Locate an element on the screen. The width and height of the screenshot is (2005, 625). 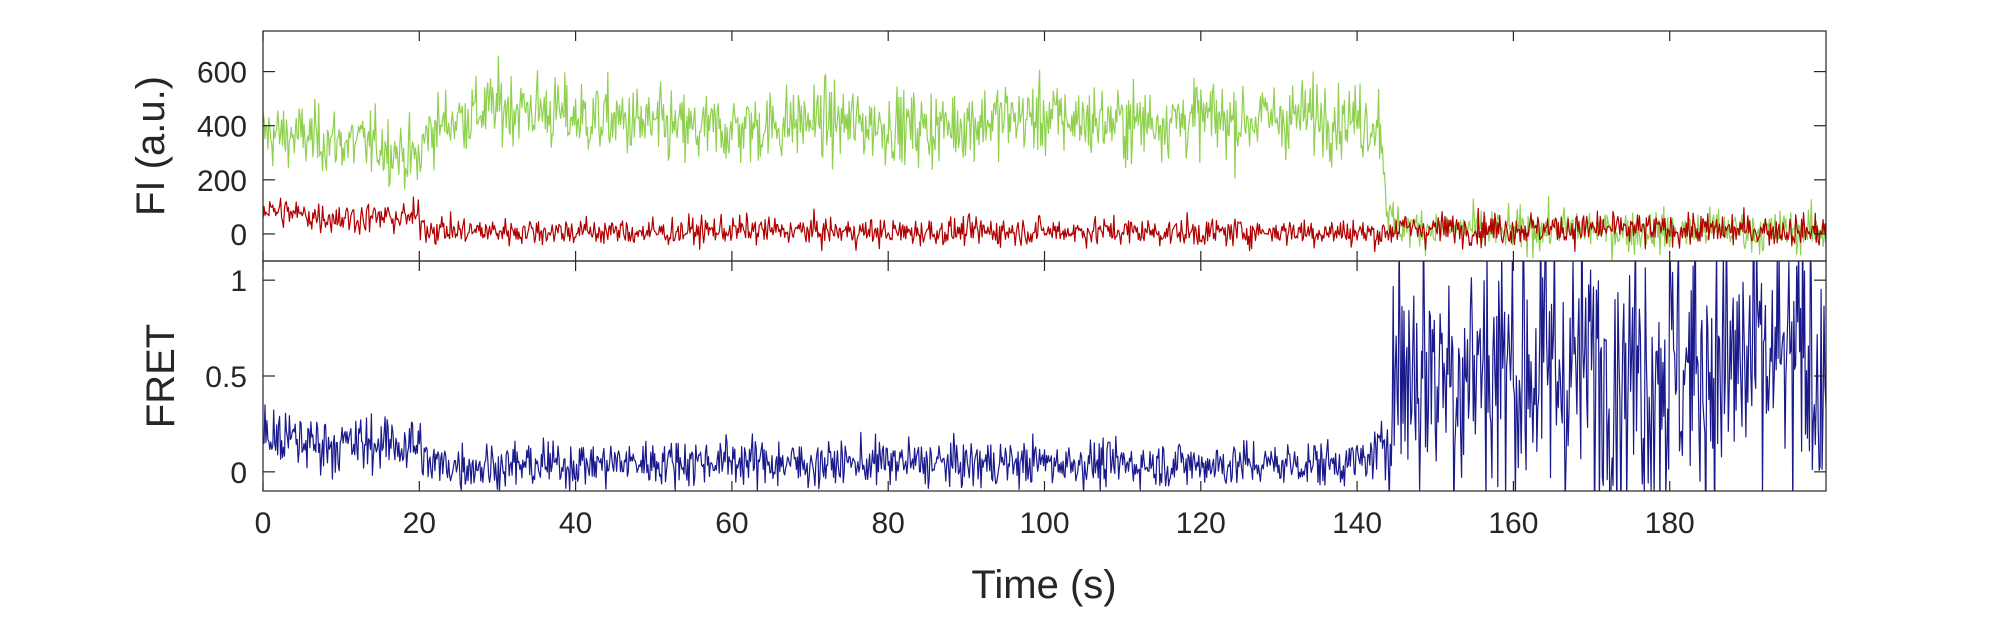
x-tick-label: 60 is located at coordinates (731, 523).